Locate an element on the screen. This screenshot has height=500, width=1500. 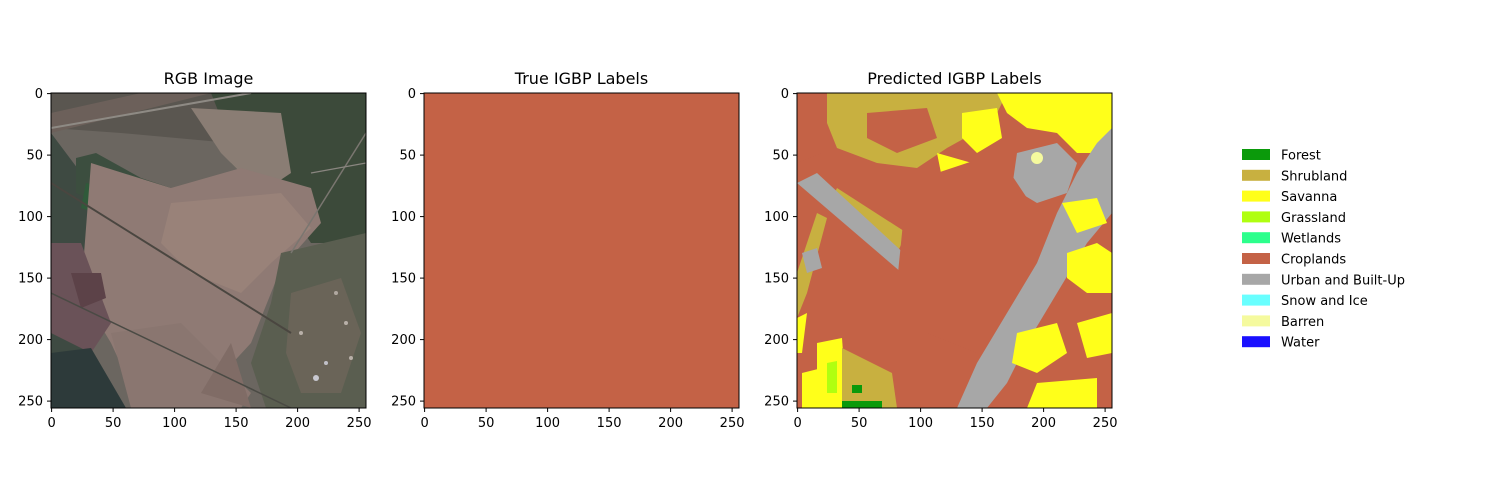
true-x-tick-label: 0 is located at coordinates (424, 423).